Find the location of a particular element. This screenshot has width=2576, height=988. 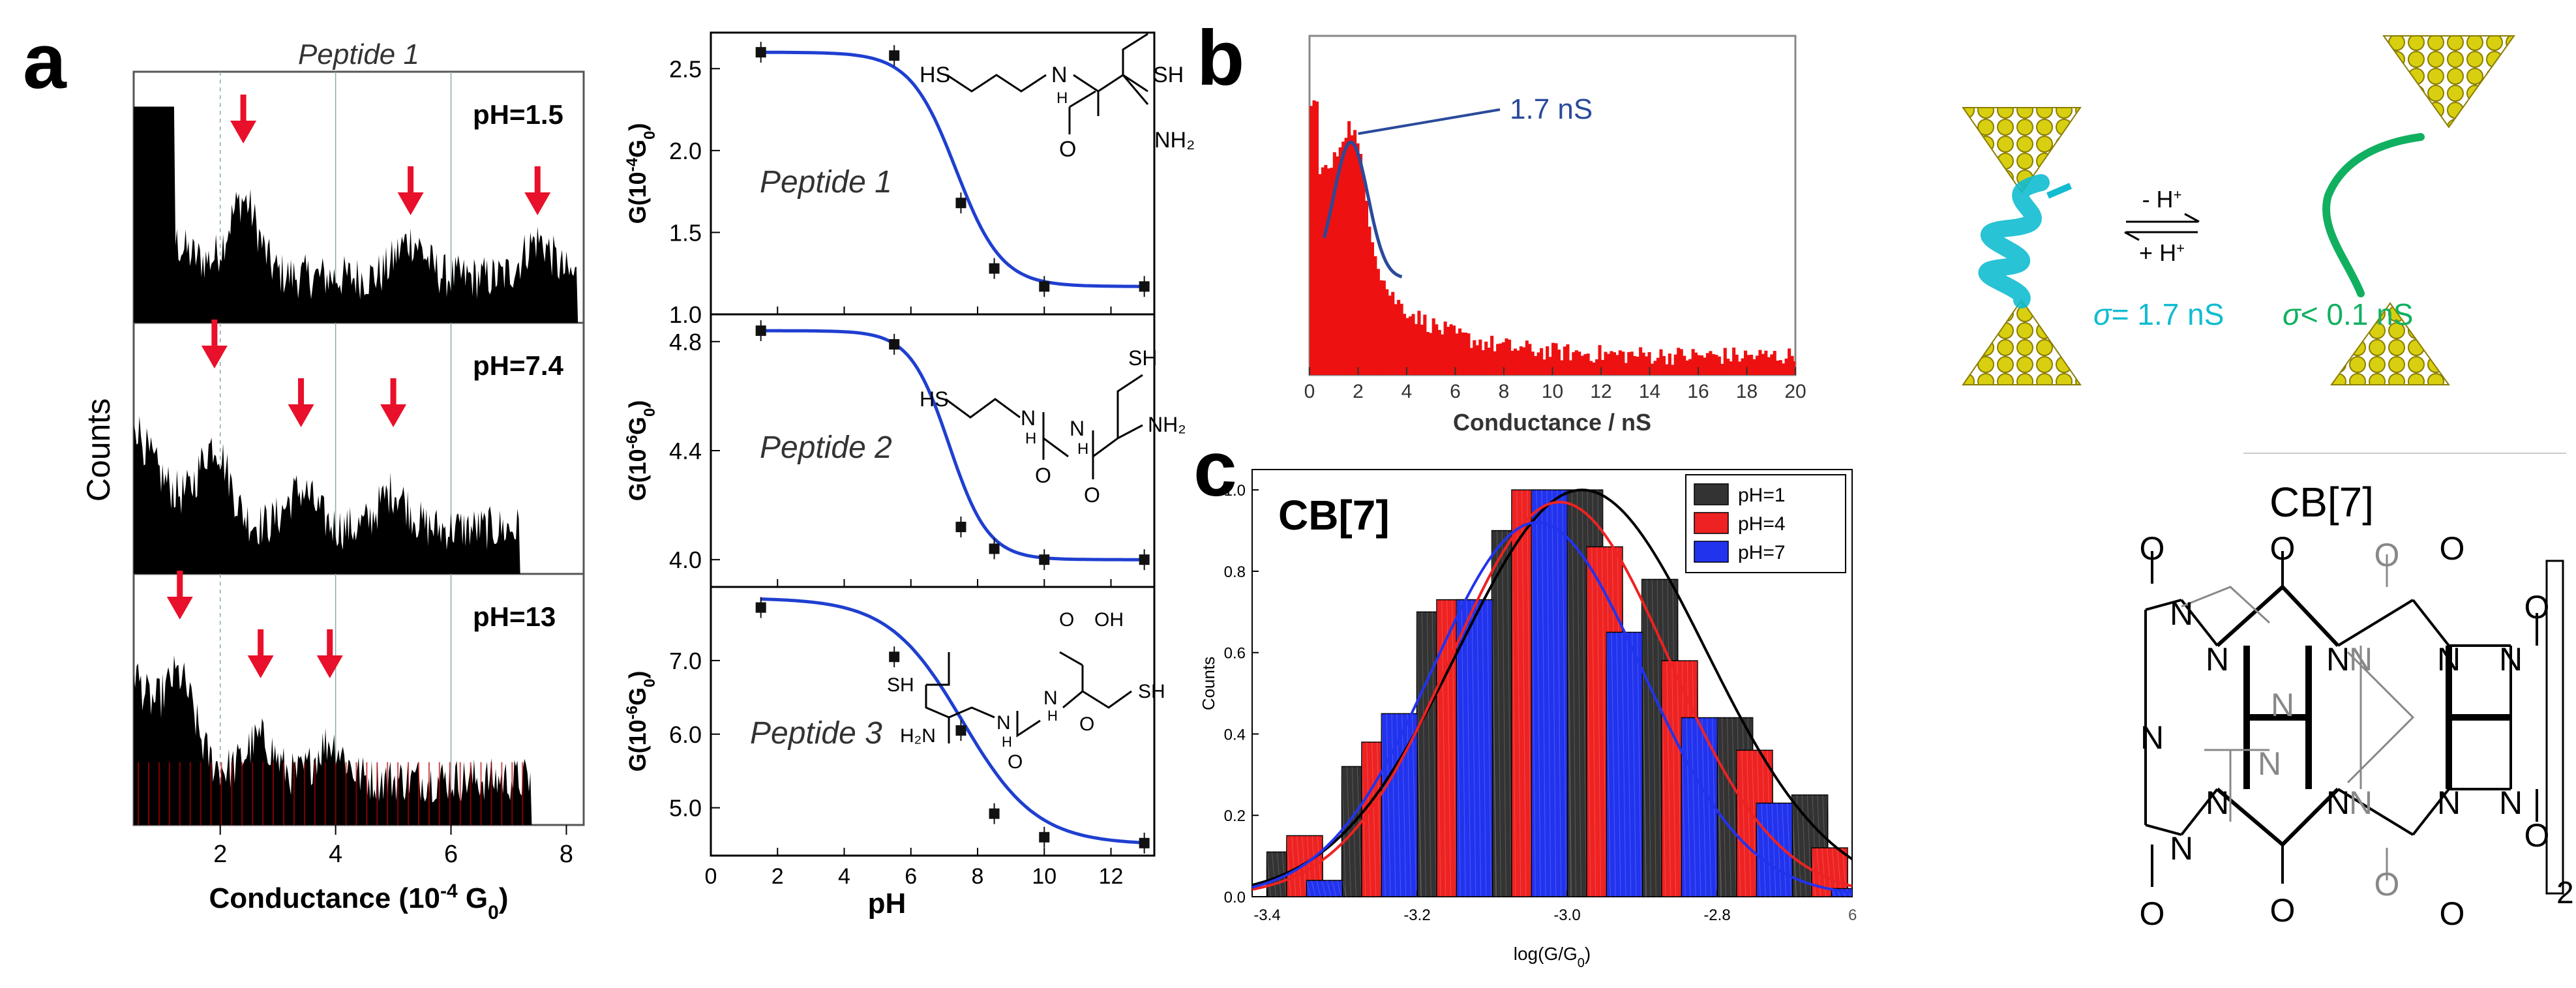

svg-text: H is located at coordinates (1030, 438).